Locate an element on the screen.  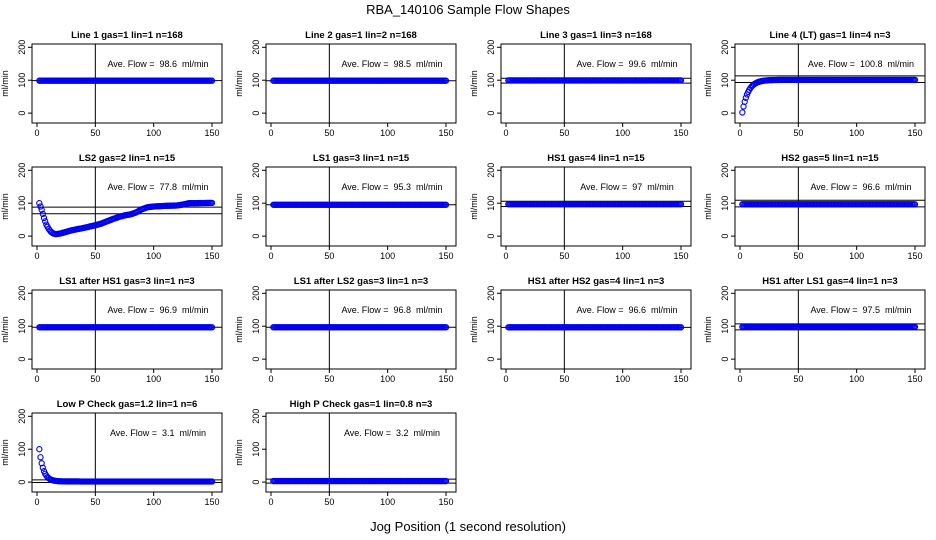
average-flow-label: Ave. Flow = 77.8 ml/min is located at coordinates (157, 187).